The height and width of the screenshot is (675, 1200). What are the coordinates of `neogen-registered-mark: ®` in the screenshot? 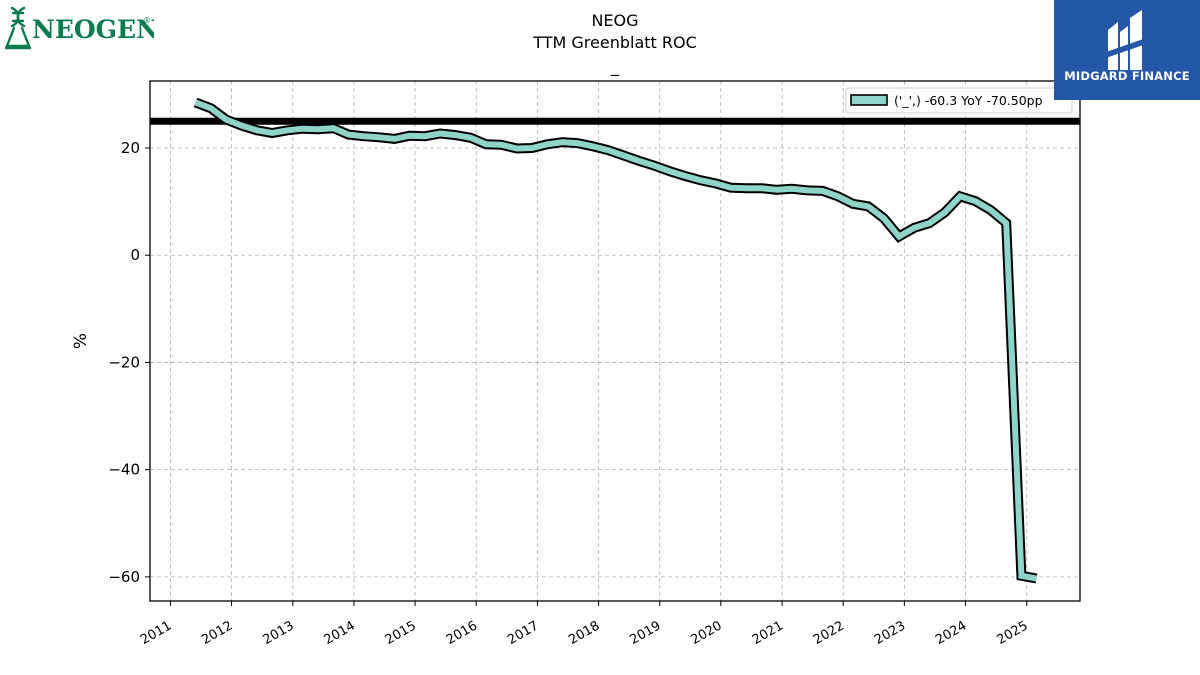 It's located at (147, 20).